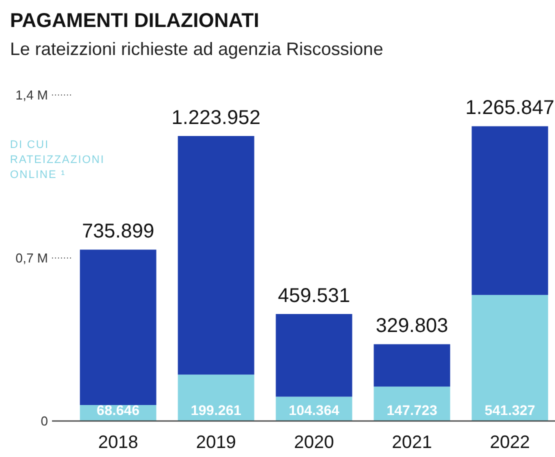 This screenshot has width=555, height=457. I want to click on text: DI CUI RATEIZZAZIONI ONLINE ¹, so click(57, 160).